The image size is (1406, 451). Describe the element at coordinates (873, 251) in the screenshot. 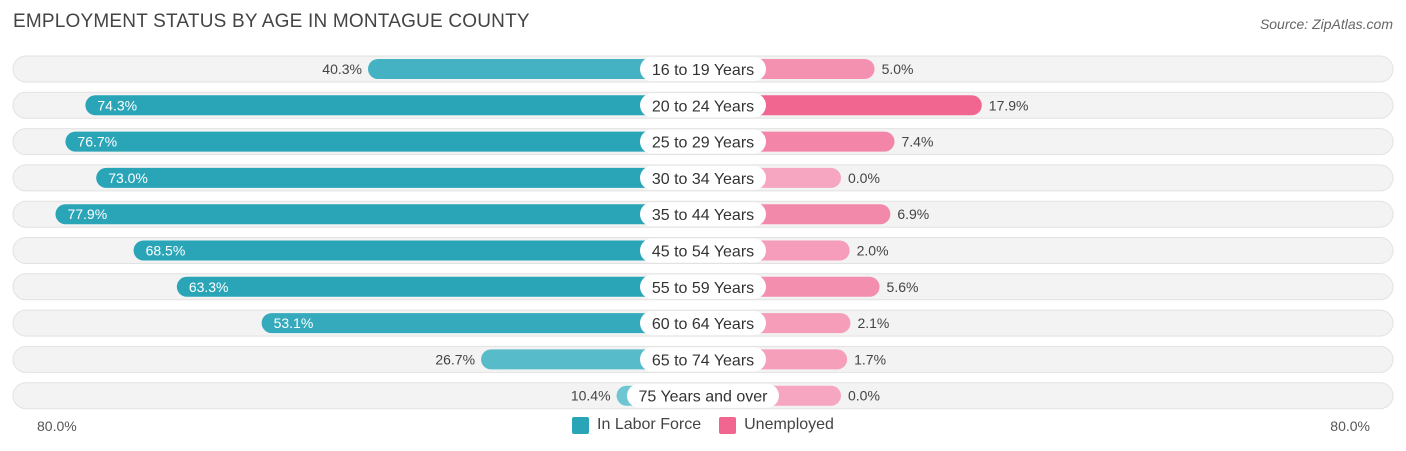

I see `value-label-unemployed: 2.0%` at that location.